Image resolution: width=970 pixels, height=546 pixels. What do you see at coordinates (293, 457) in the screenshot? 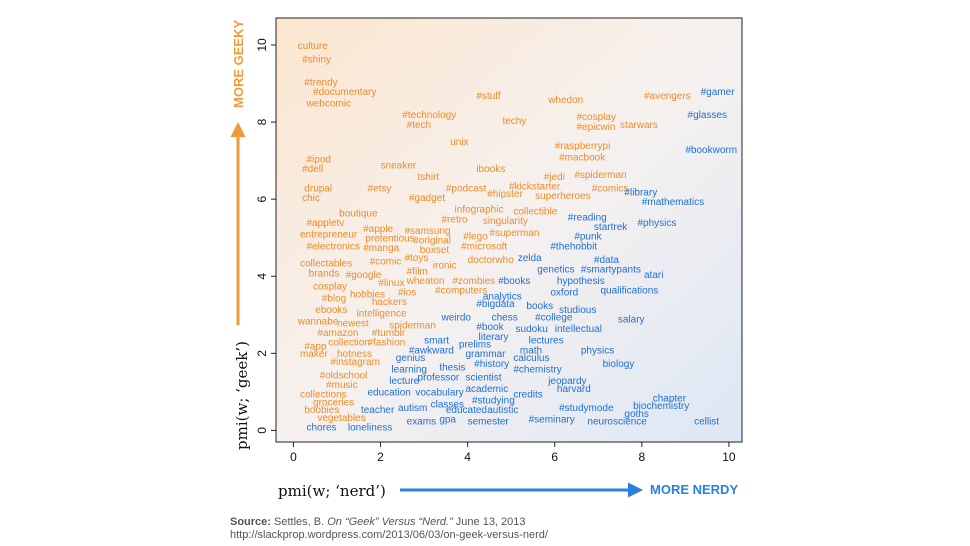
I see `x-tick-label: 0` at bounding box center [293, 457].